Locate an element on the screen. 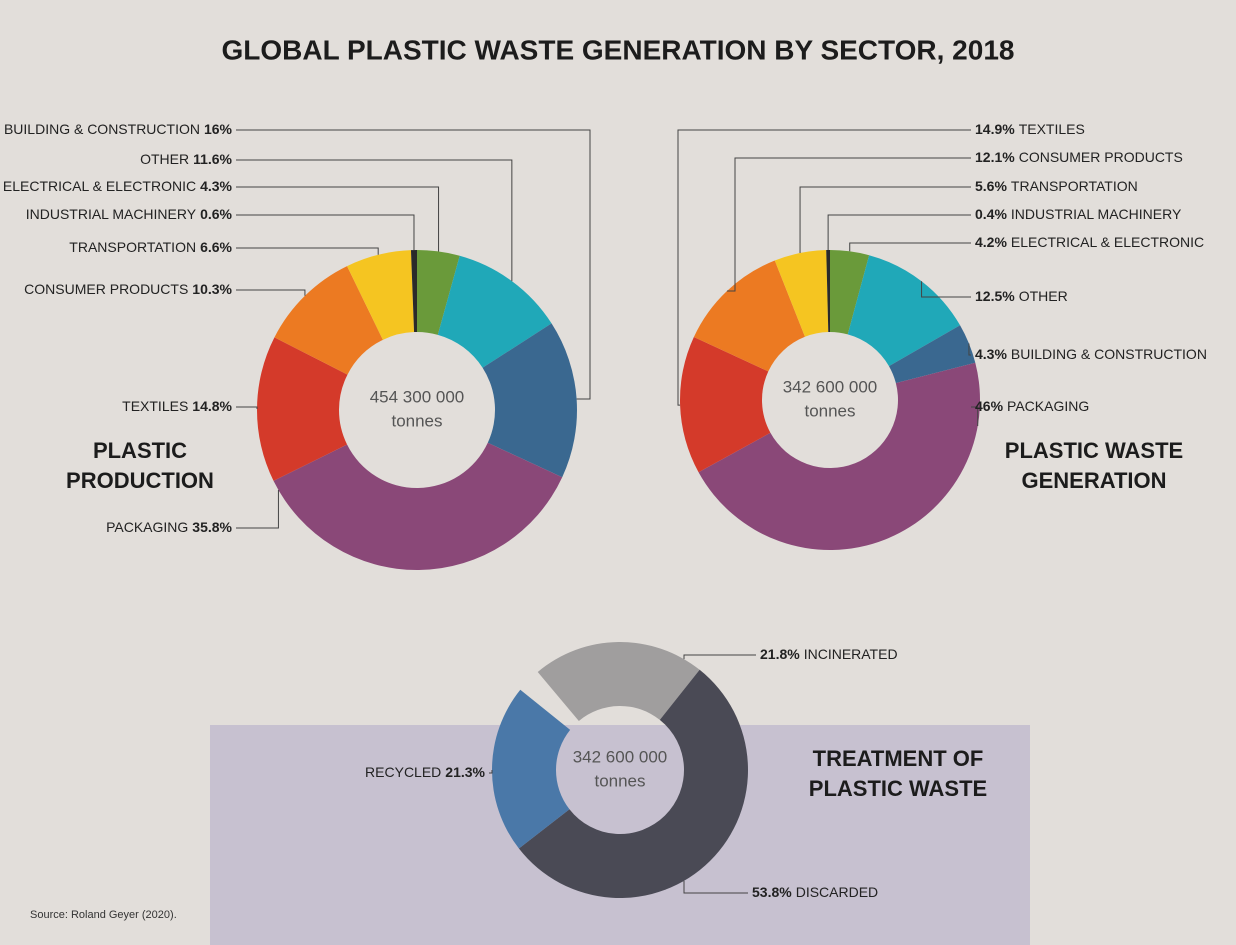 The image size is (1236, 945). value-label: 12.5% is located at coordinates (995, 296).